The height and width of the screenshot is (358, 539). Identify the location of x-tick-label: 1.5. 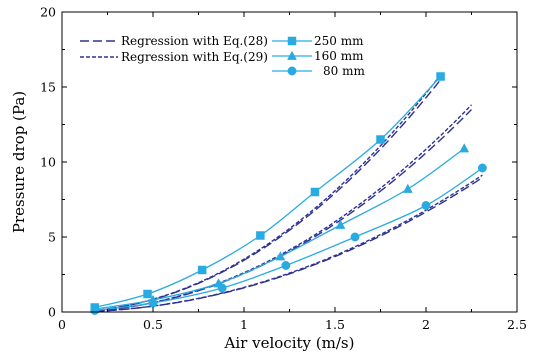
(335, 324).